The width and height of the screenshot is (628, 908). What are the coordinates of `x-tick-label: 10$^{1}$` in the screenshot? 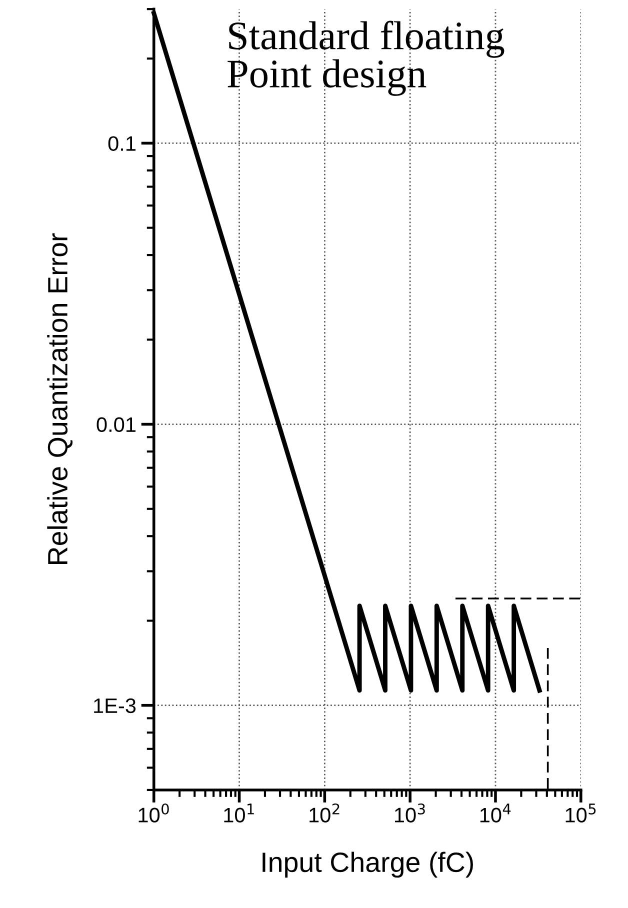 It's located at (239, 813).